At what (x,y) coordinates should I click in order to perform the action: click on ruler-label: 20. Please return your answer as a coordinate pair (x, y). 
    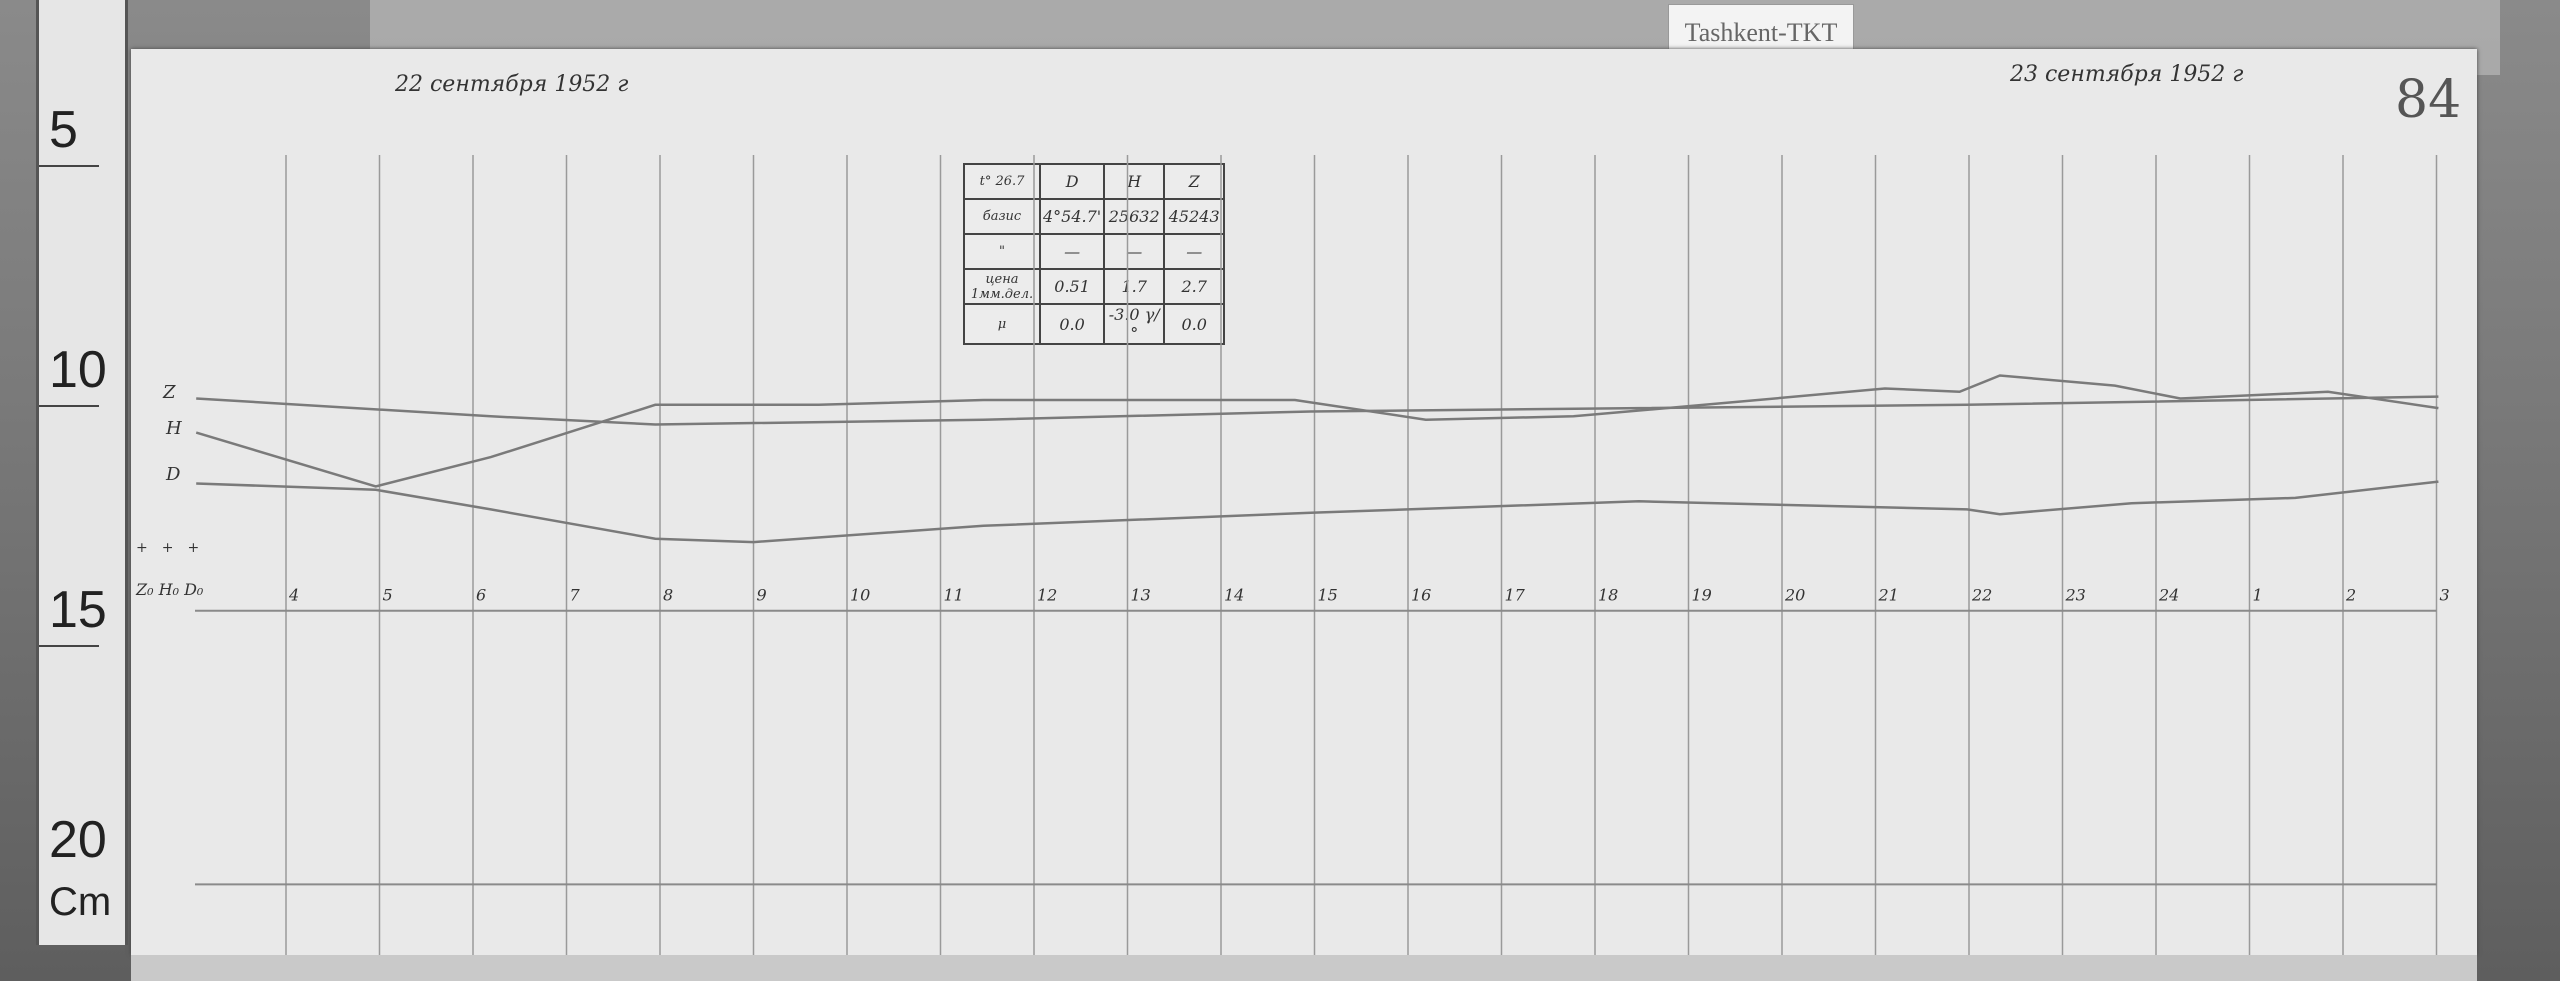
    Looking at the image, I should click on (78, 840).